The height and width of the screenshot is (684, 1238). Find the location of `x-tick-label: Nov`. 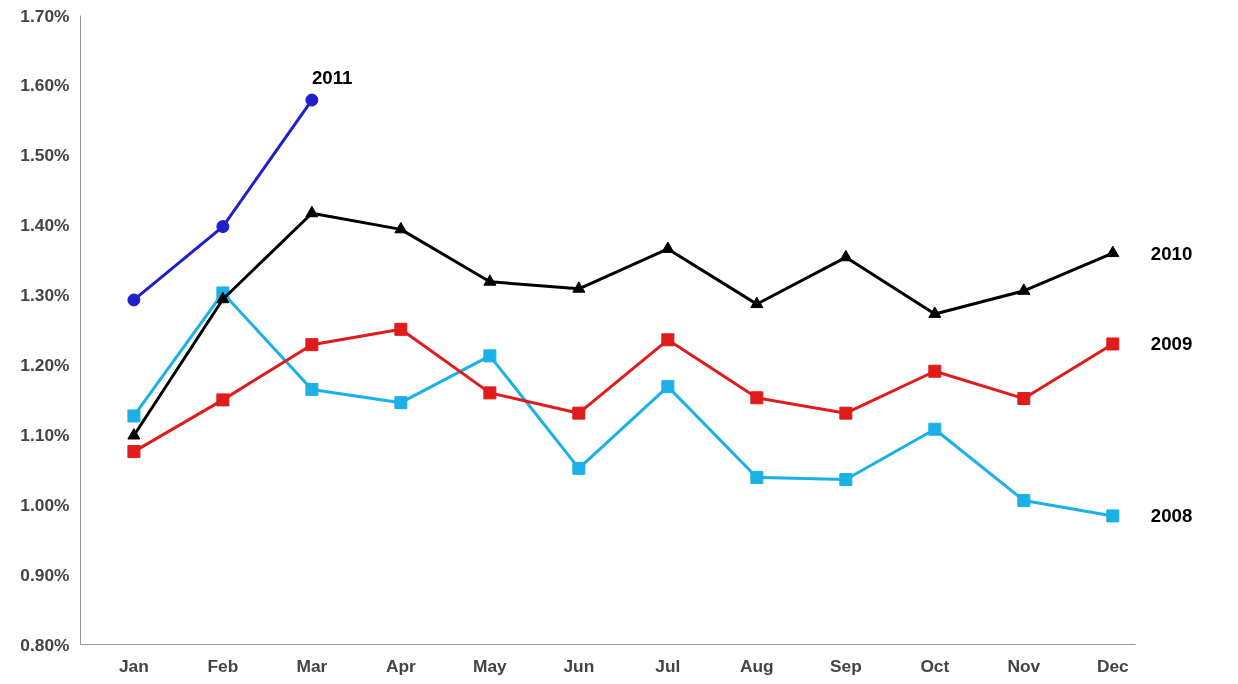

x-tick-label: Nov is located at coordinates (1024, 665).